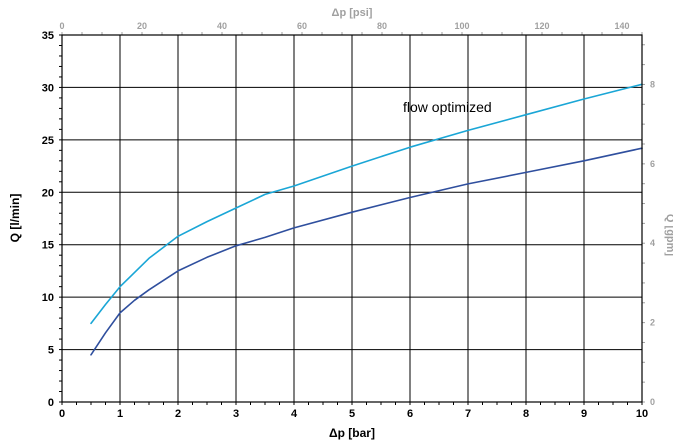 The width and height of the screenshot is (673, 441). I want to click on y2-tick-label: 0, so click(652, 402).